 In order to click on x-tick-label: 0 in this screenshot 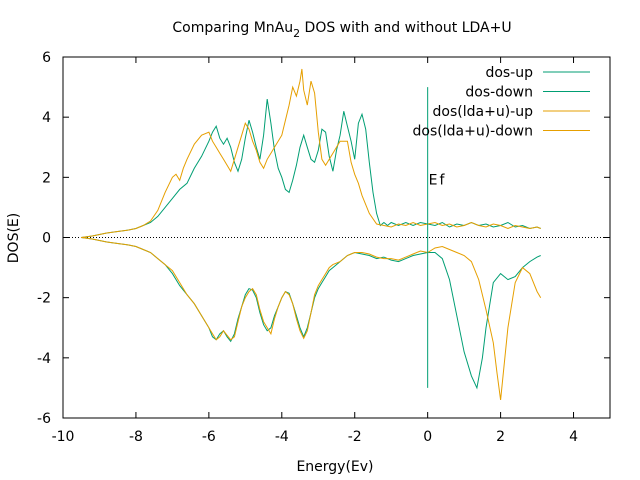, I will do `click(427, 437)`.